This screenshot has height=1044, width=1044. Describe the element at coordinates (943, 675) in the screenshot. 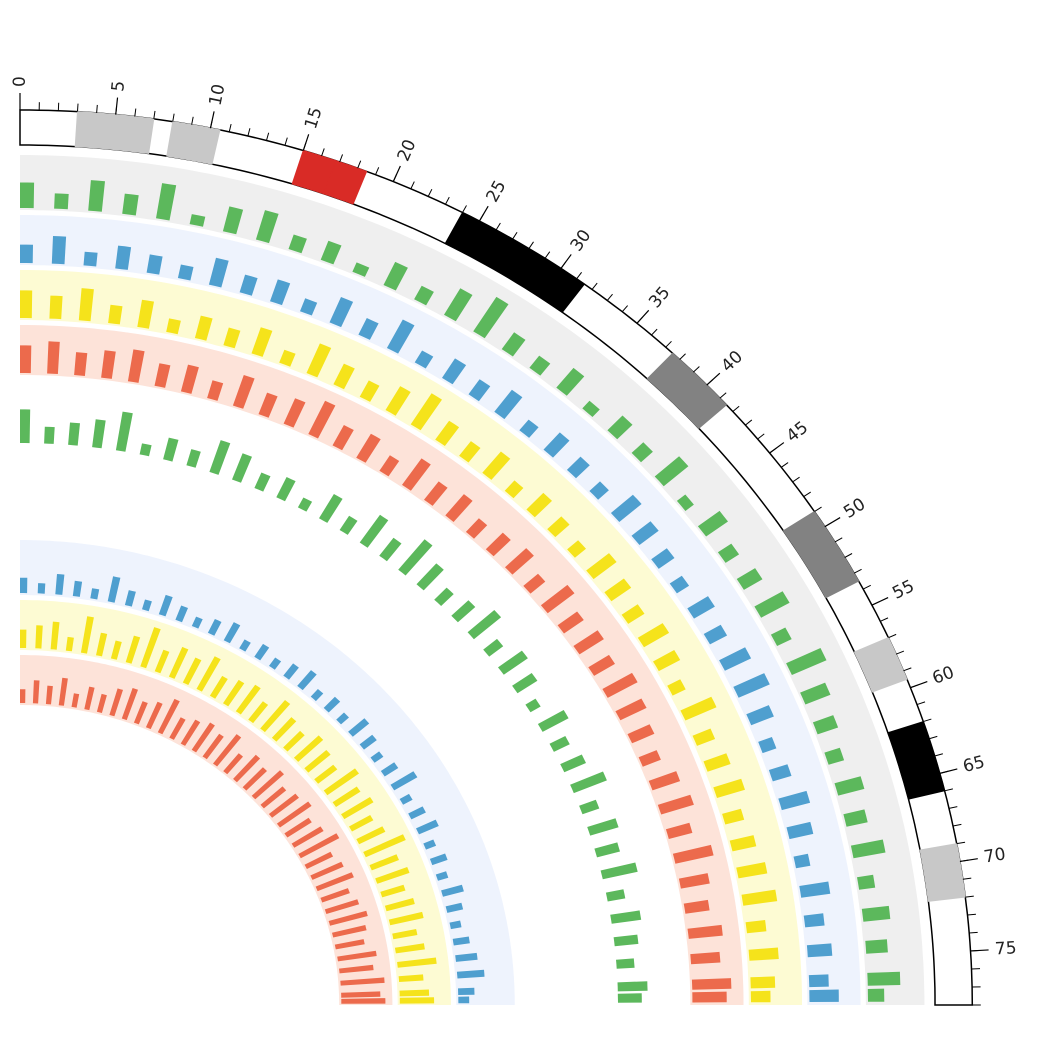

I see `tick-label: 60` at that location.